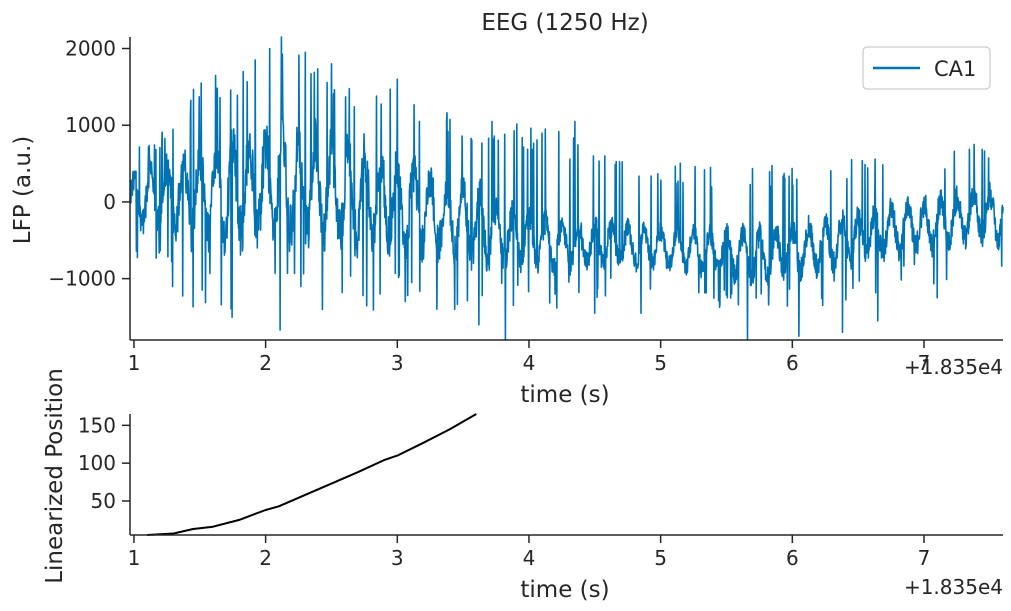 Image resolution: width=1011 pixels, height=611 pixels. What do you see at coordinates (792, 558) in the screenshot?
I see `position-x-tick-label: 6` at bounding box center [792, 558].